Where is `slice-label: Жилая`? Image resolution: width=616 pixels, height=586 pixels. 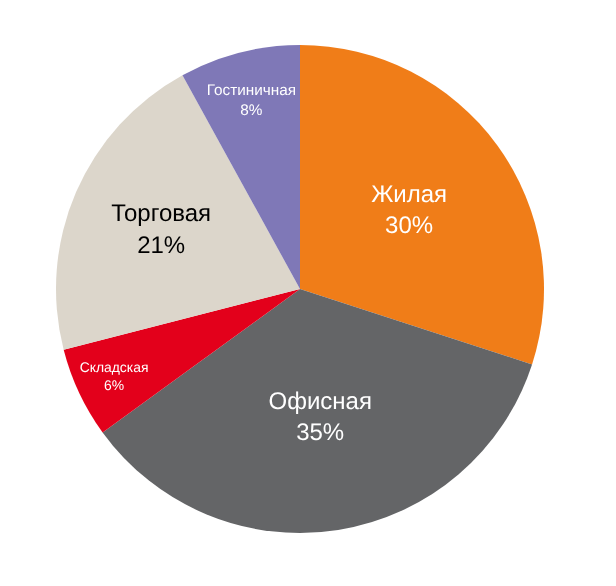
slice-label: Жилая is located at coordinates (409, 194).